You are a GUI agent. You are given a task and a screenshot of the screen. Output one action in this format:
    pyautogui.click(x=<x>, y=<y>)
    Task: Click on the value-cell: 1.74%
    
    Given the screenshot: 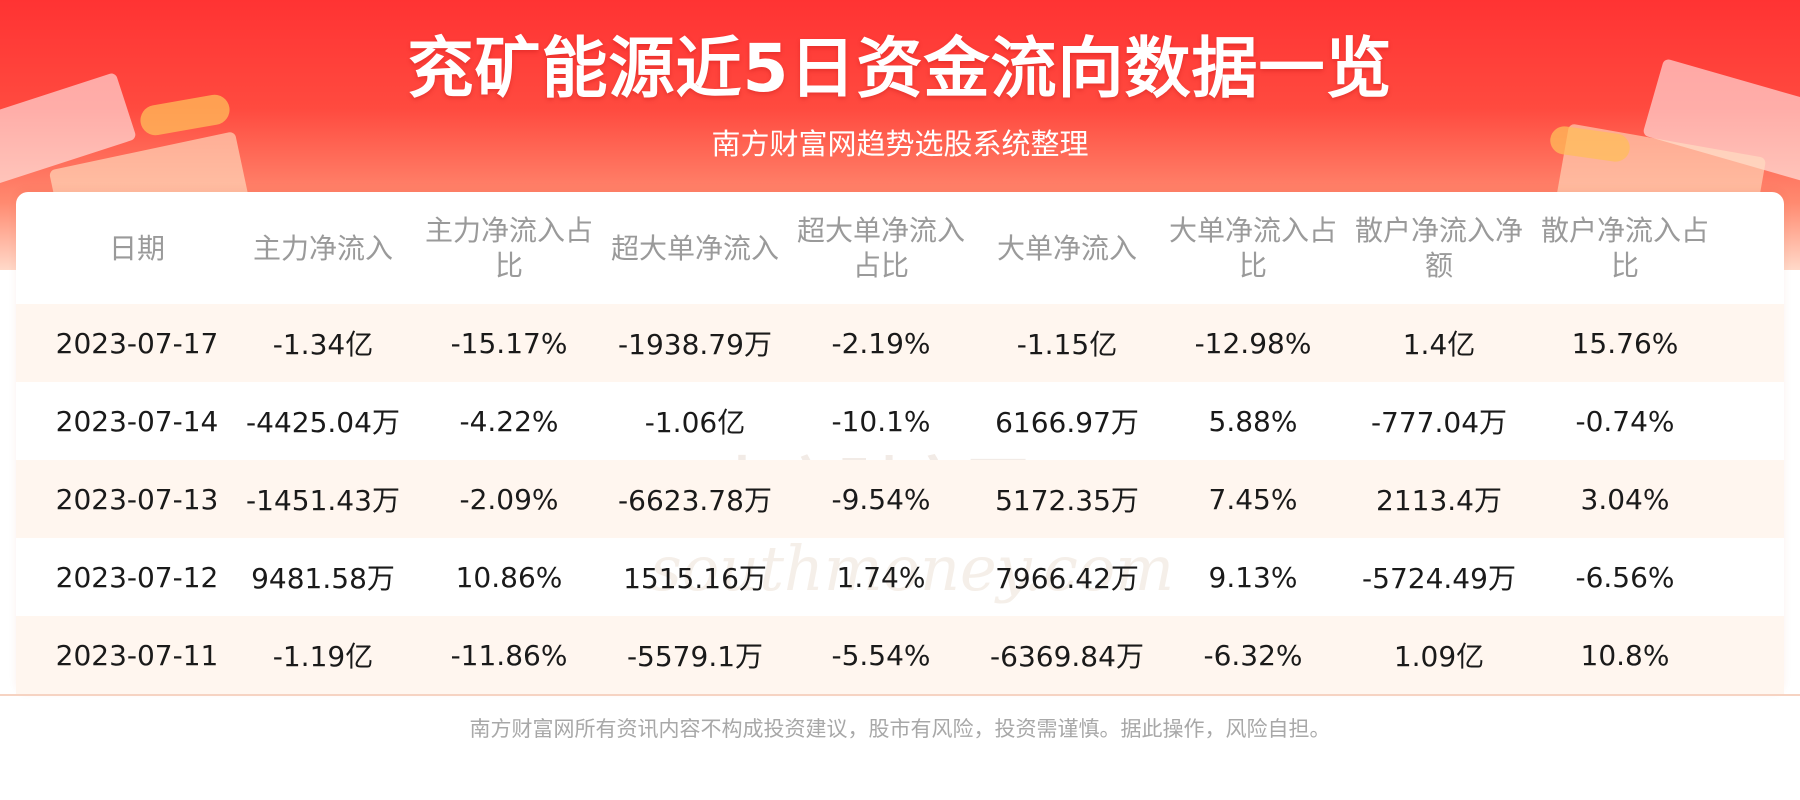 What is the action you would take?
    pyautogui.click(x=881, y=577)
    